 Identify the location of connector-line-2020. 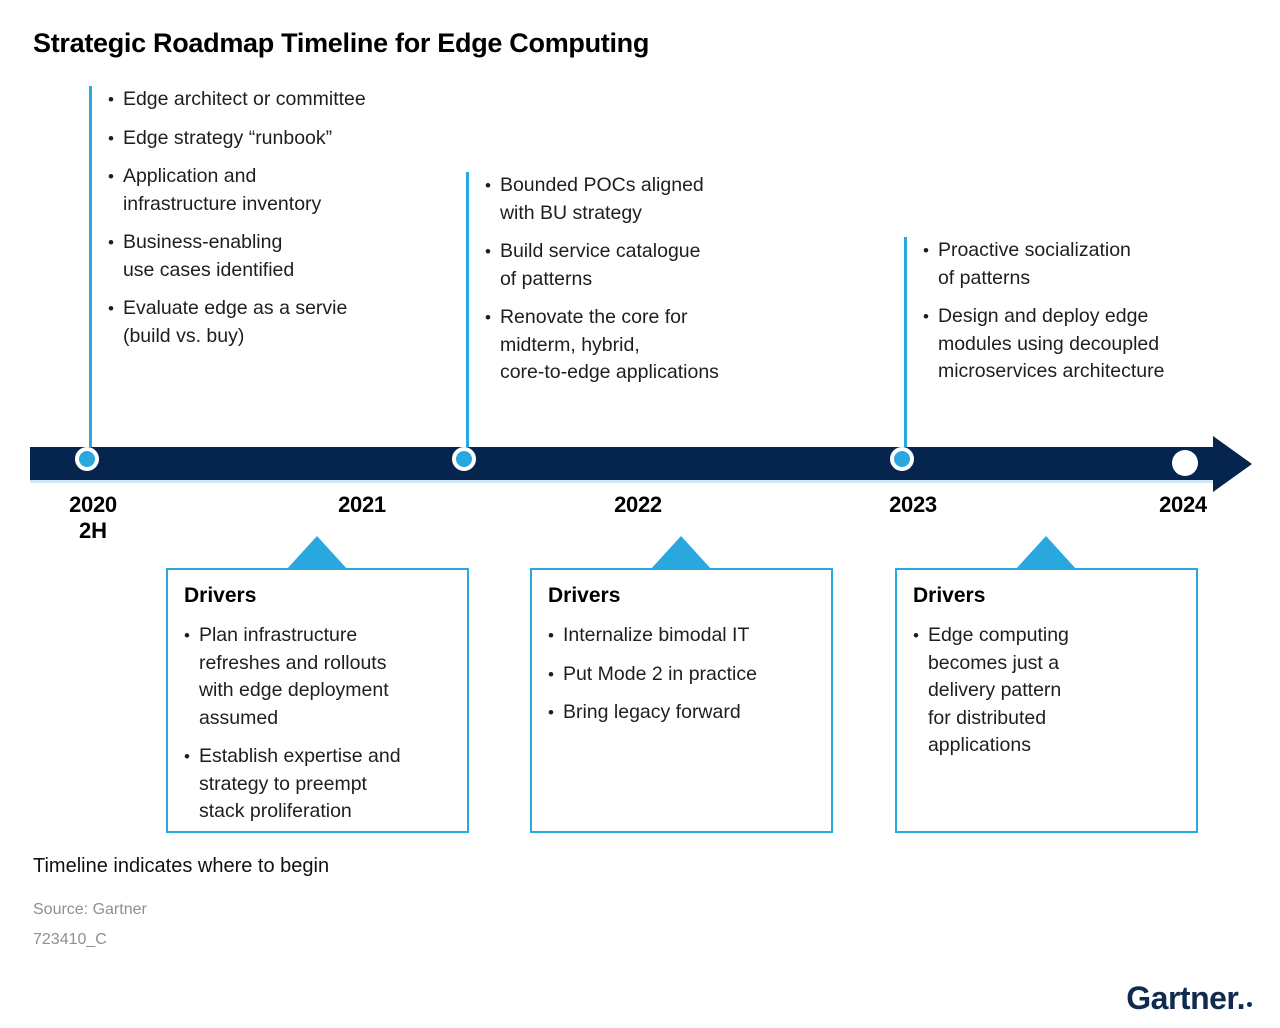
(90, 272).